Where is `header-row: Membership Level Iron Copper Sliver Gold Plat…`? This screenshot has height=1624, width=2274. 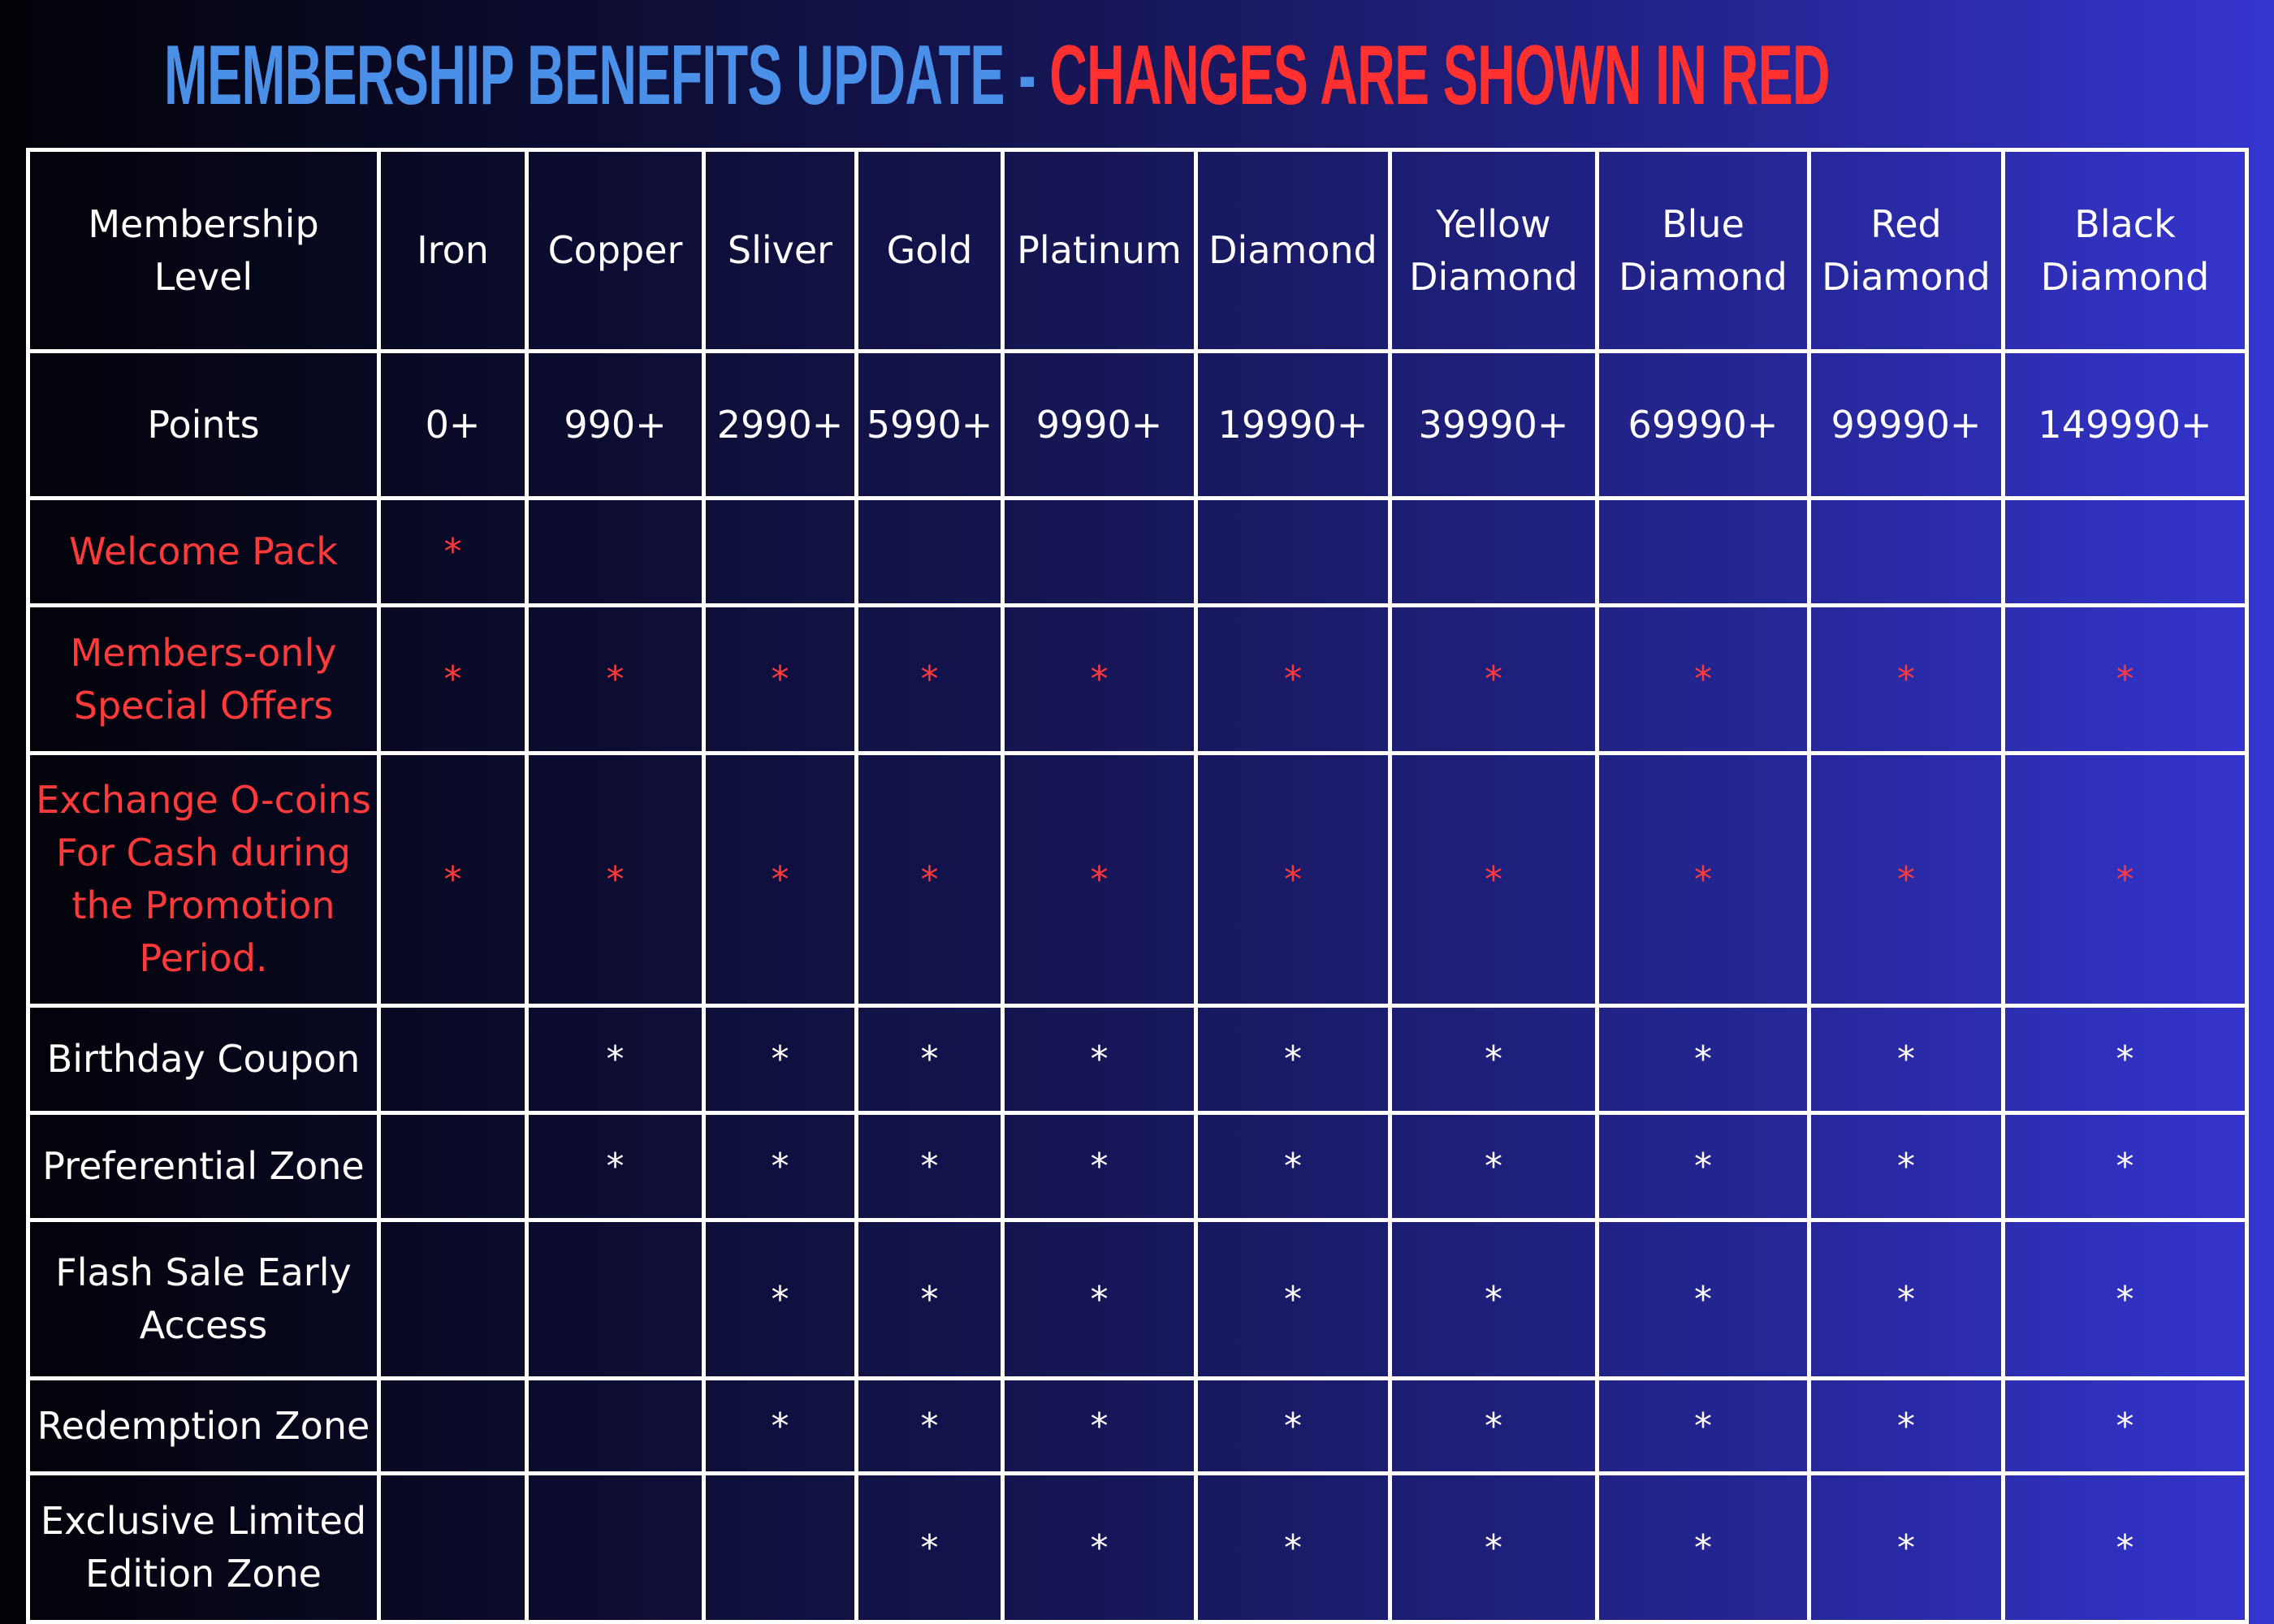 header-row: Membership Level Iron Copper Sliver Gold Plat… is located at coordinates (1137, 251).